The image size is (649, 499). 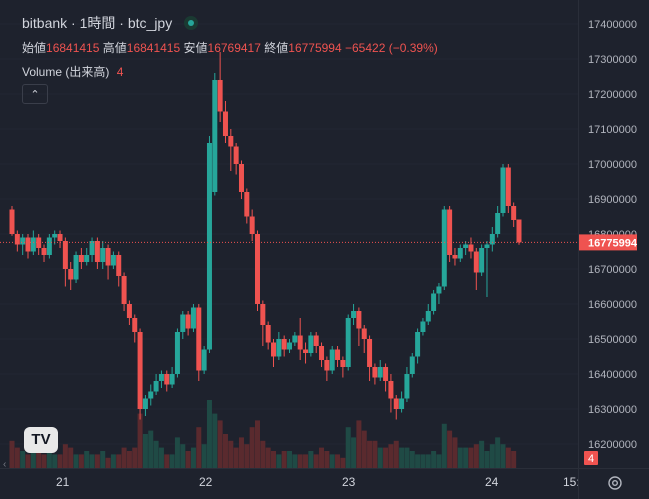 I want to click on close-label: 終値, so click(x=276, y=48).